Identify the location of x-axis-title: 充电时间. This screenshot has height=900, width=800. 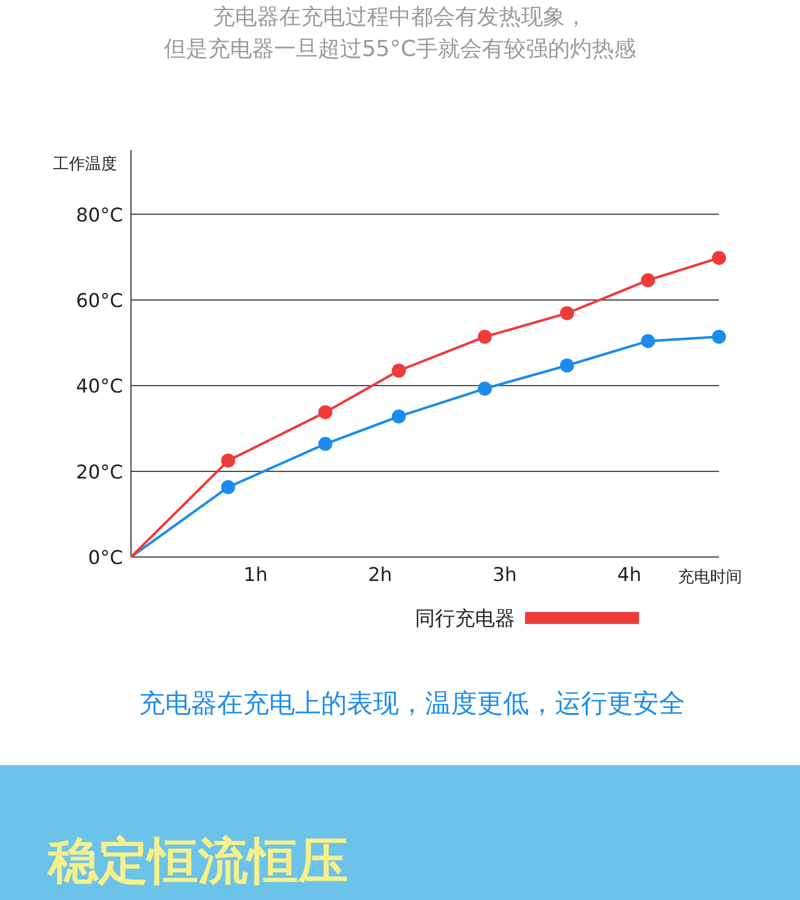
(710, 576).